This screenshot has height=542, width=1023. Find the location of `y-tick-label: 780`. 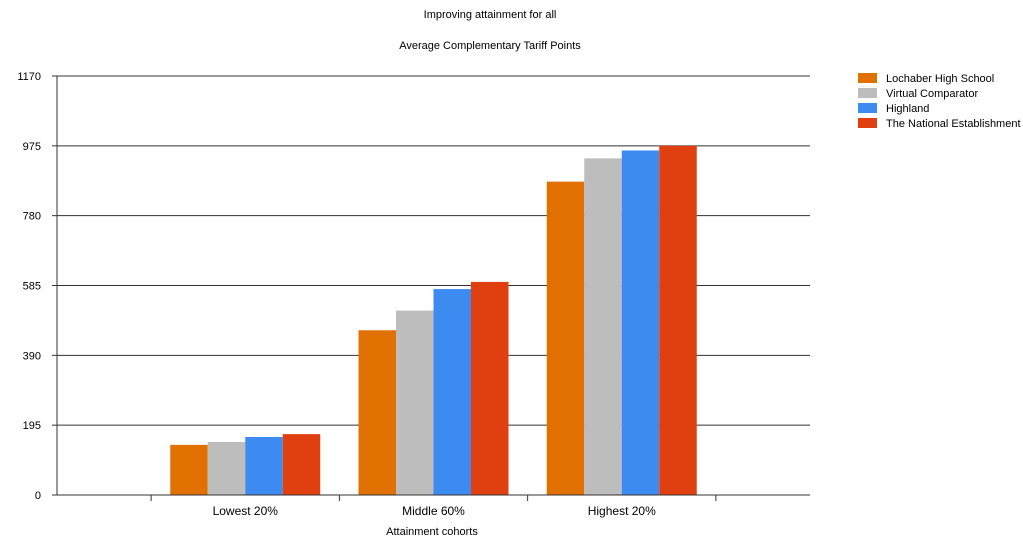

y-tick-label: 780 is located at coordinates (32, 217).